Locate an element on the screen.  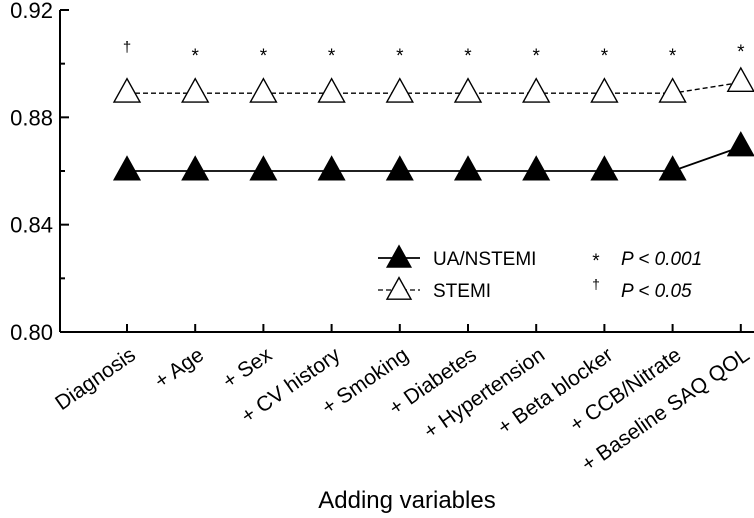
significance-marks: † * * * * * * * * * is located at coordinates (434, 53).